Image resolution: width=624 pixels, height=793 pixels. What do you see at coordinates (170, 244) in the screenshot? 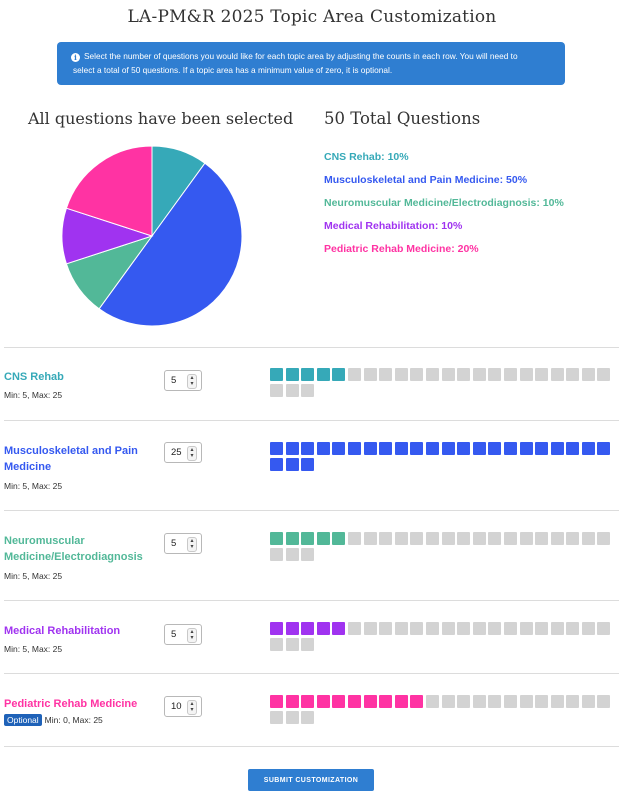
I see `pie-slice-musculoskeletal-and-pain-medicine` at bounding box center [170, 244].